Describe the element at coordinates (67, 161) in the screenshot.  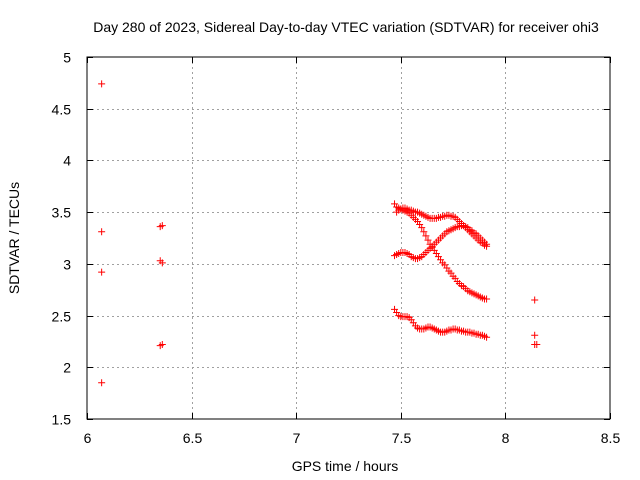
I see `y-tick-label: 4` at that location.